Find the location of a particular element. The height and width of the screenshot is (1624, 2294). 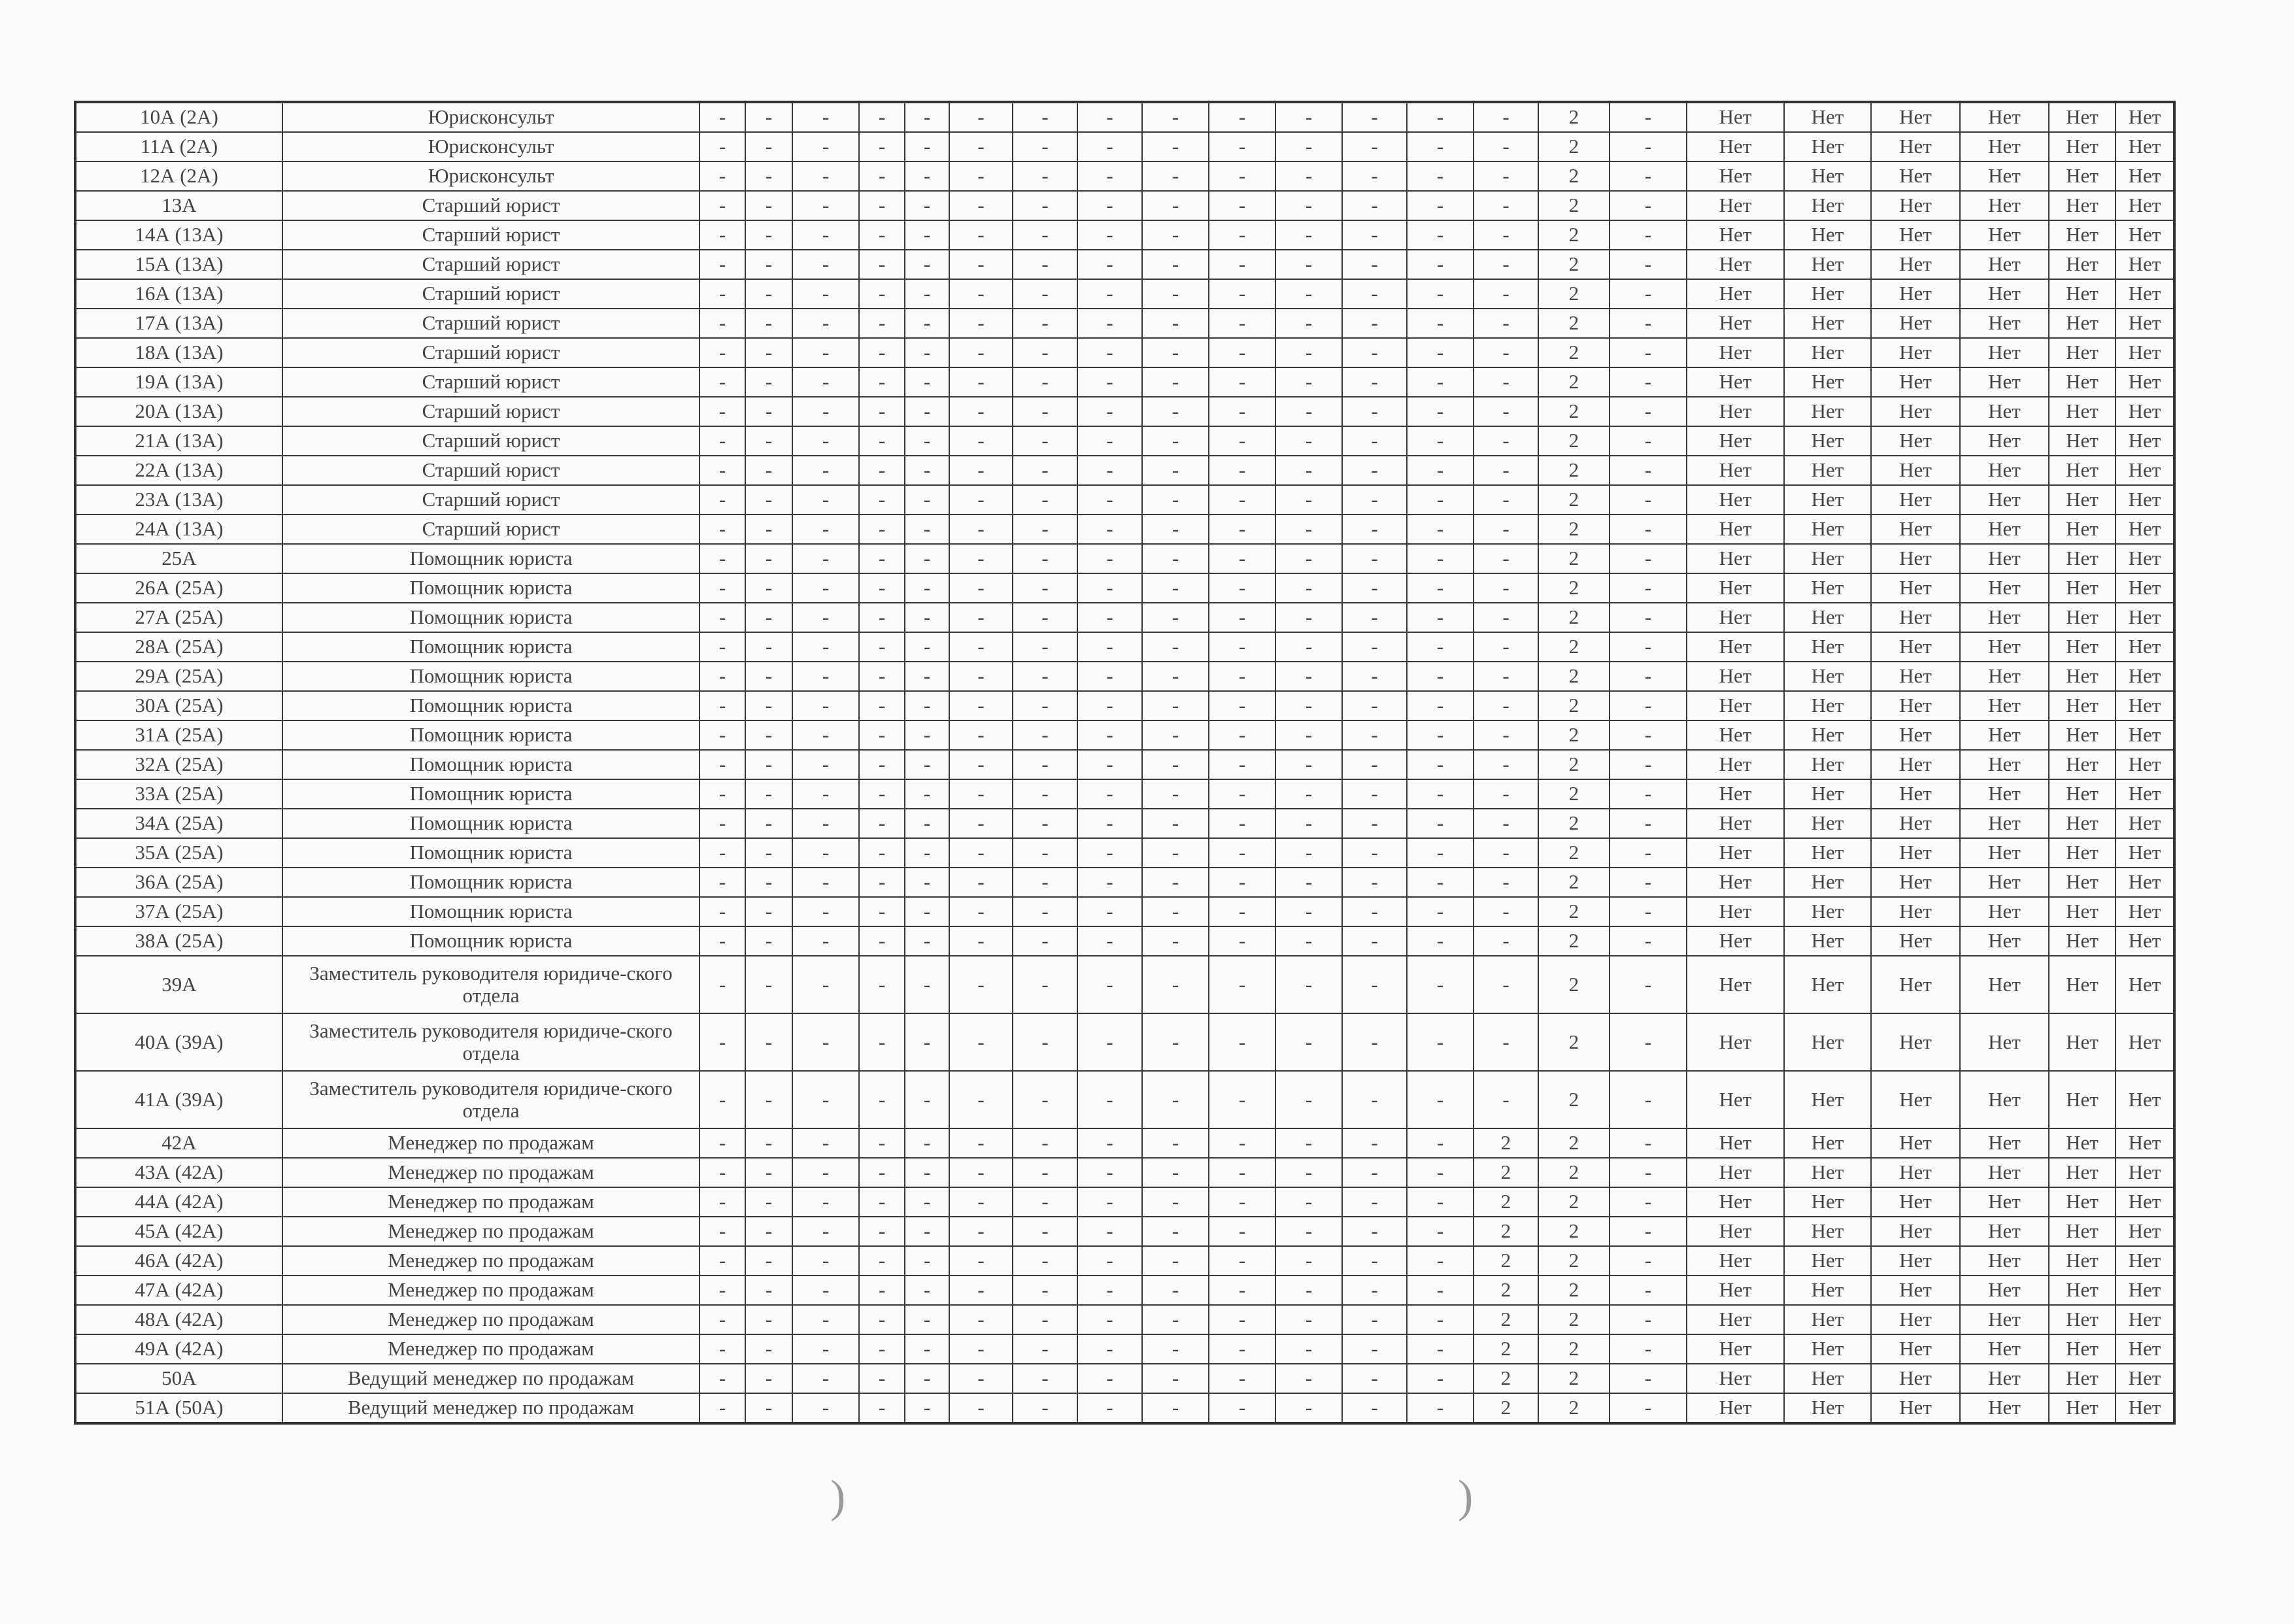

scan-mark: ) is located at coordinates (838, 1497).